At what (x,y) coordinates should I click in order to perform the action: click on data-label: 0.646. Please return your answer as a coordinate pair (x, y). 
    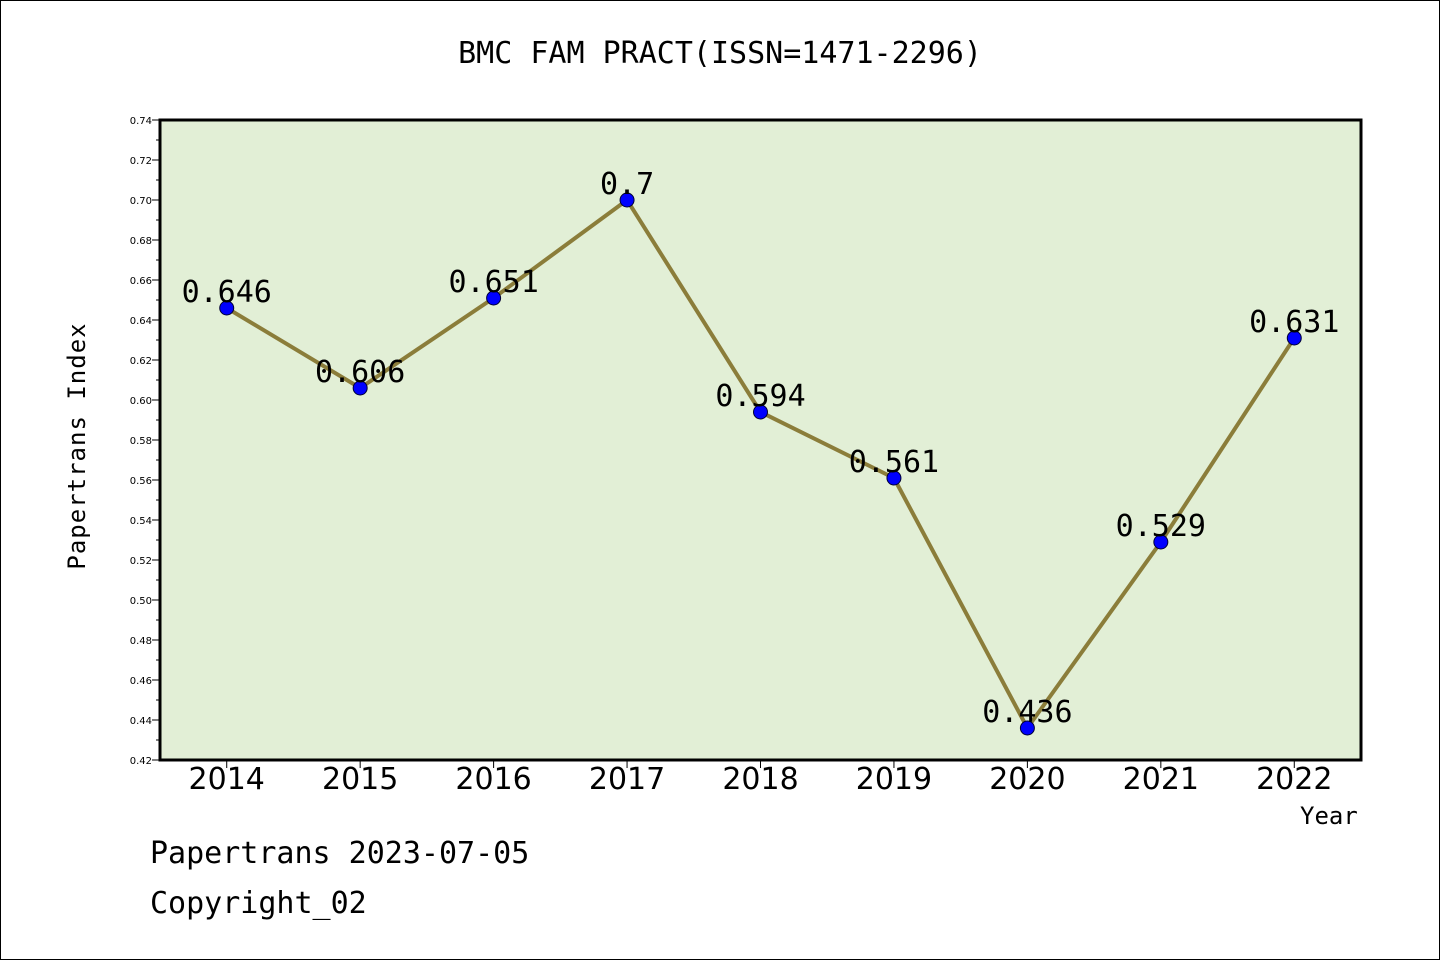
    Looking at the image, I should click on (227, 292).